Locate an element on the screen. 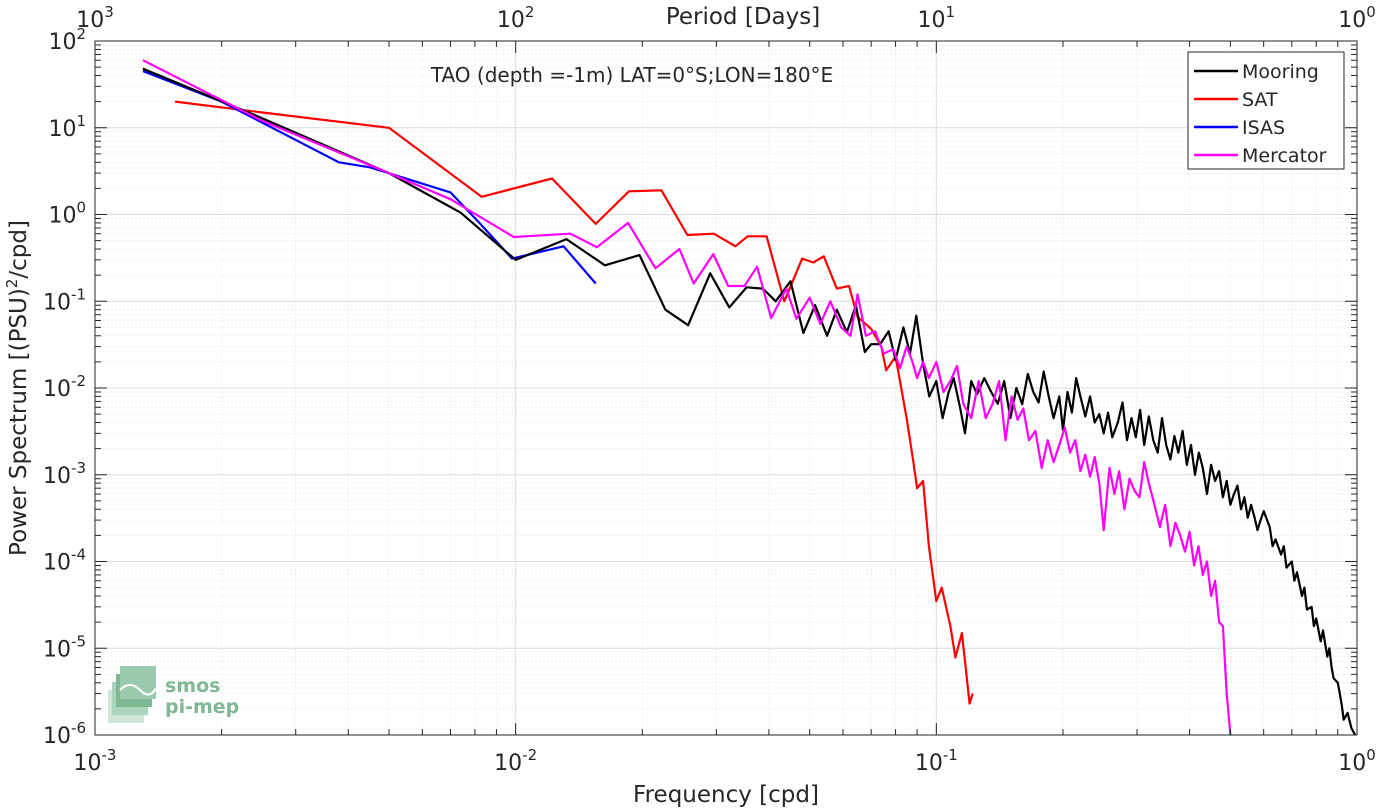  y-tick-label: 10⁻⁵ is located at coordinates (64, 647).